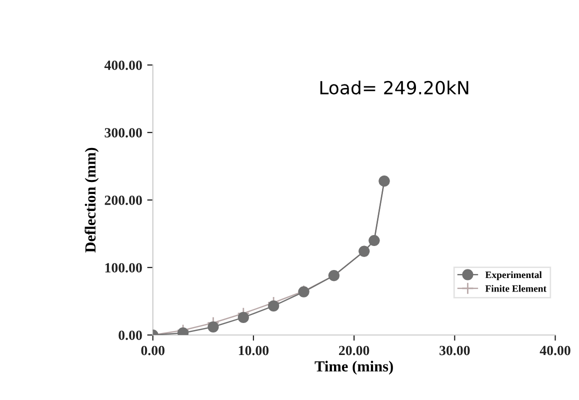 The height and width of the screenshot is (400, 579). What do you see at coordinates (91, 200) in the screenshot?
I see `y-axis-title: Deflection (mm)` at bounding box center [91, 200].